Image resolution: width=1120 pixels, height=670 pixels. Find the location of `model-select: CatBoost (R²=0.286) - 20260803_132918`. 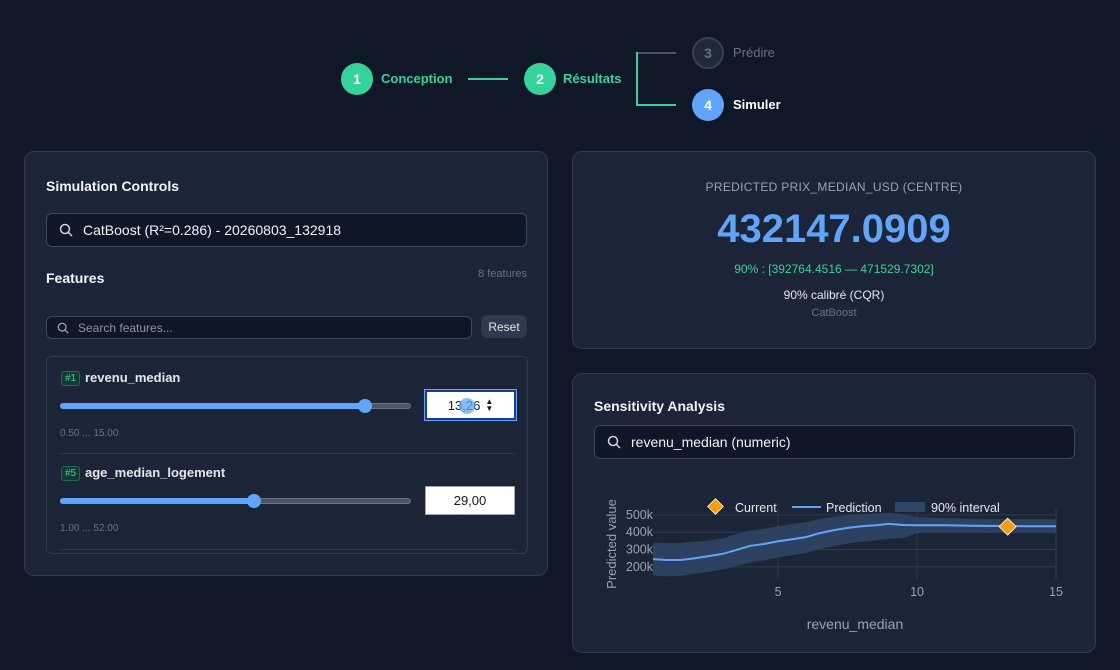

model-select: CatBoost (R²=0.286) - 20260803_132918 is located at coordinates (286, 230).